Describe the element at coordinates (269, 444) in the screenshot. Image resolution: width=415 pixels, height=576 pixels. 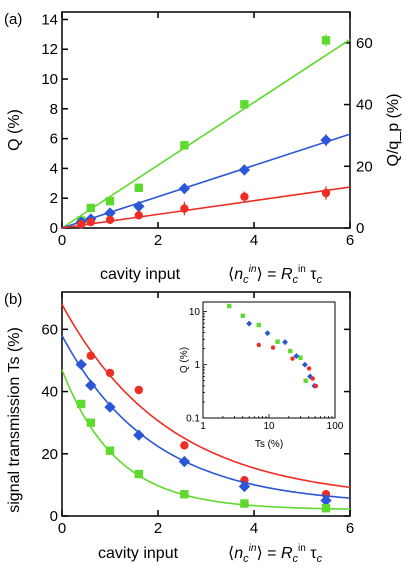
I see `inset-xlabel: Ts (%)` at that location.